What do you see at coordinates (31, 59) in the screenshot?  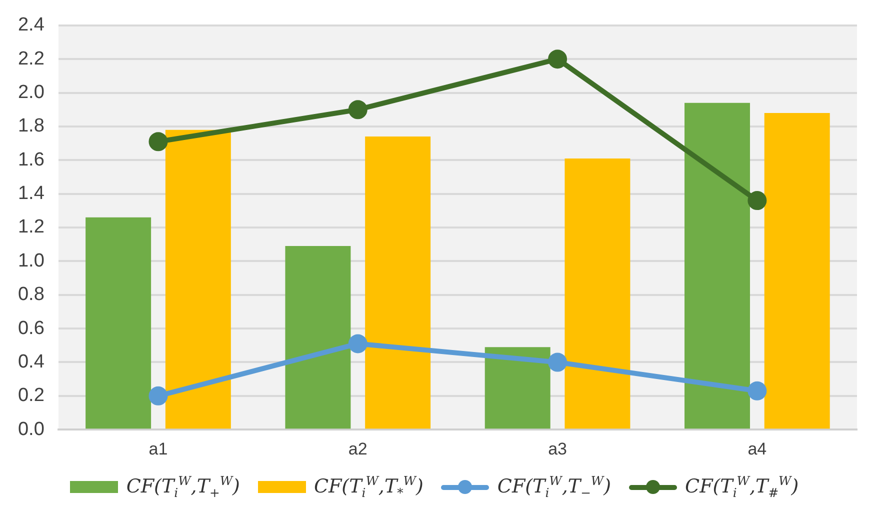 I see `y-tick-label: 2.2` at bounding box center [31, 59].